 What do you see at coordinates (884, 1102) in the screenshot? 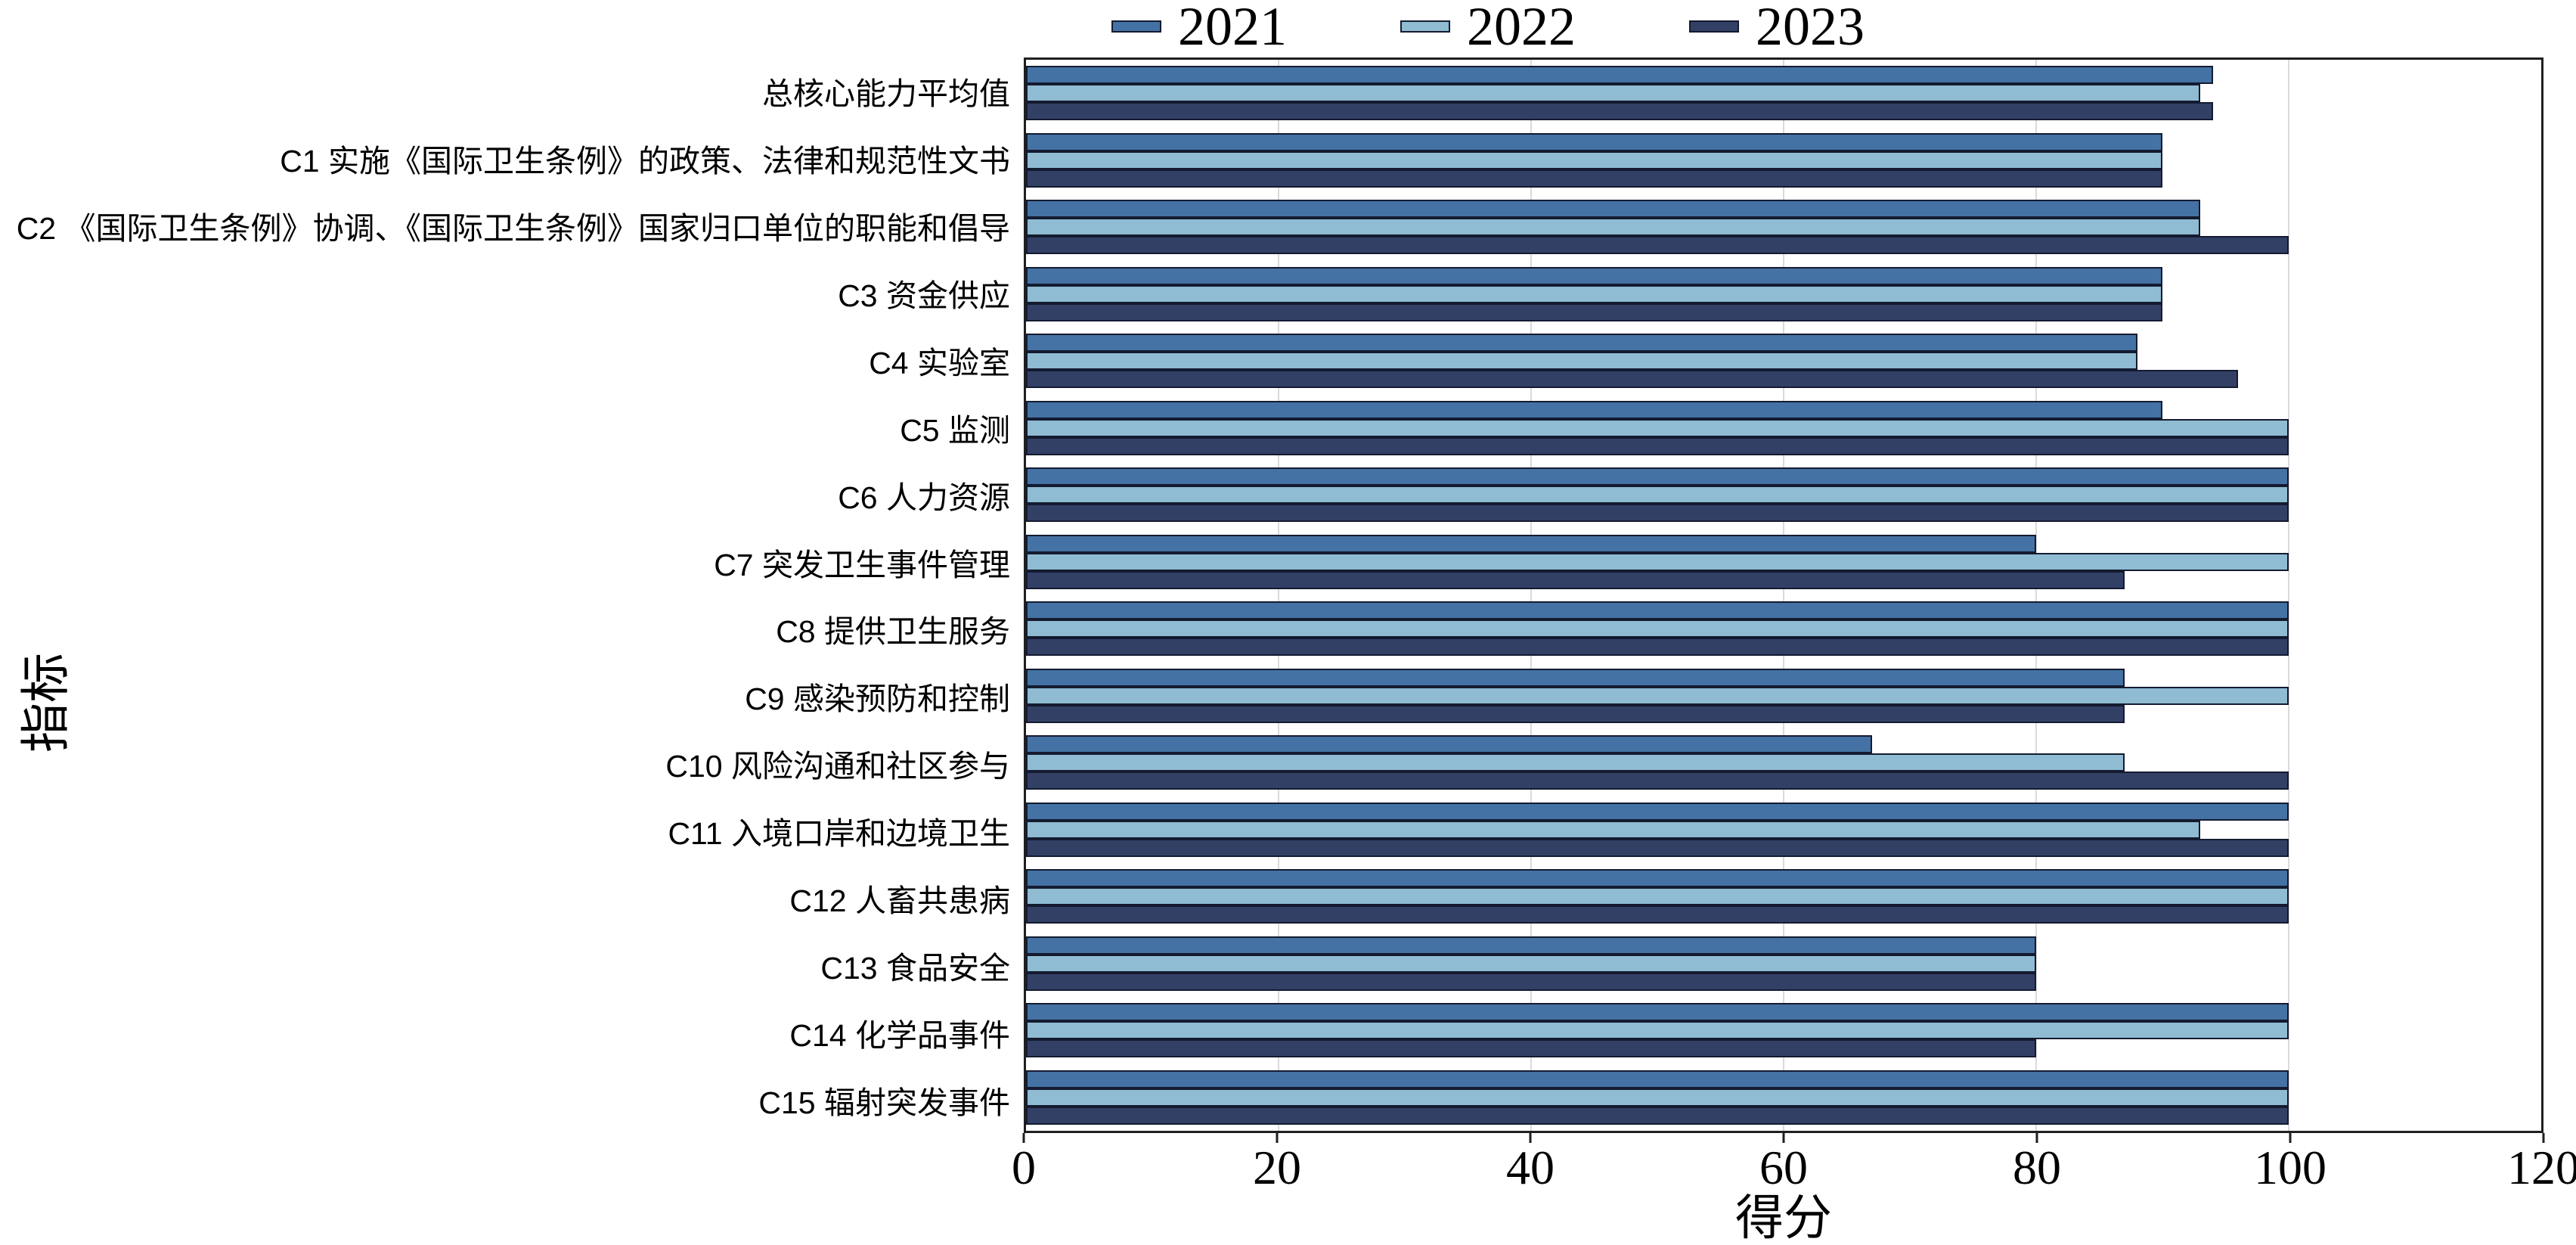
I see `category-label: C15 辐射突发事件` at bounding box center [884, 1102].